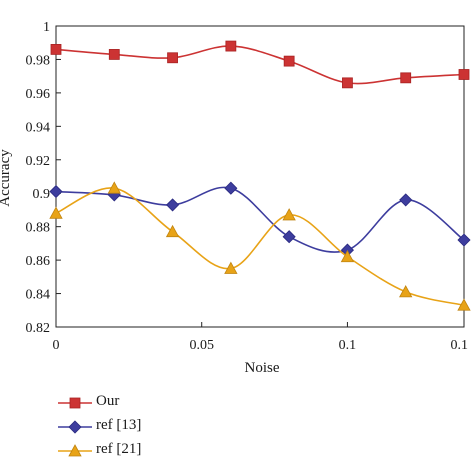 Image resolution: width=474 pixels, height=474 pixels. Describe the element at coordinates (156, 403) in the screenshot. I see `legend-item-our: Our` at that location.